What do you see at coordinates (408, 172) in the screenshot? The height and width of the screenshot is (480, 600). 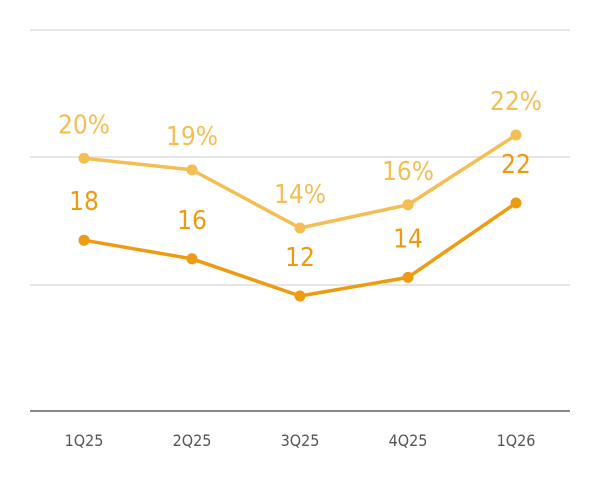 I see `data-label: 16%` at bounding box center [408, 172].